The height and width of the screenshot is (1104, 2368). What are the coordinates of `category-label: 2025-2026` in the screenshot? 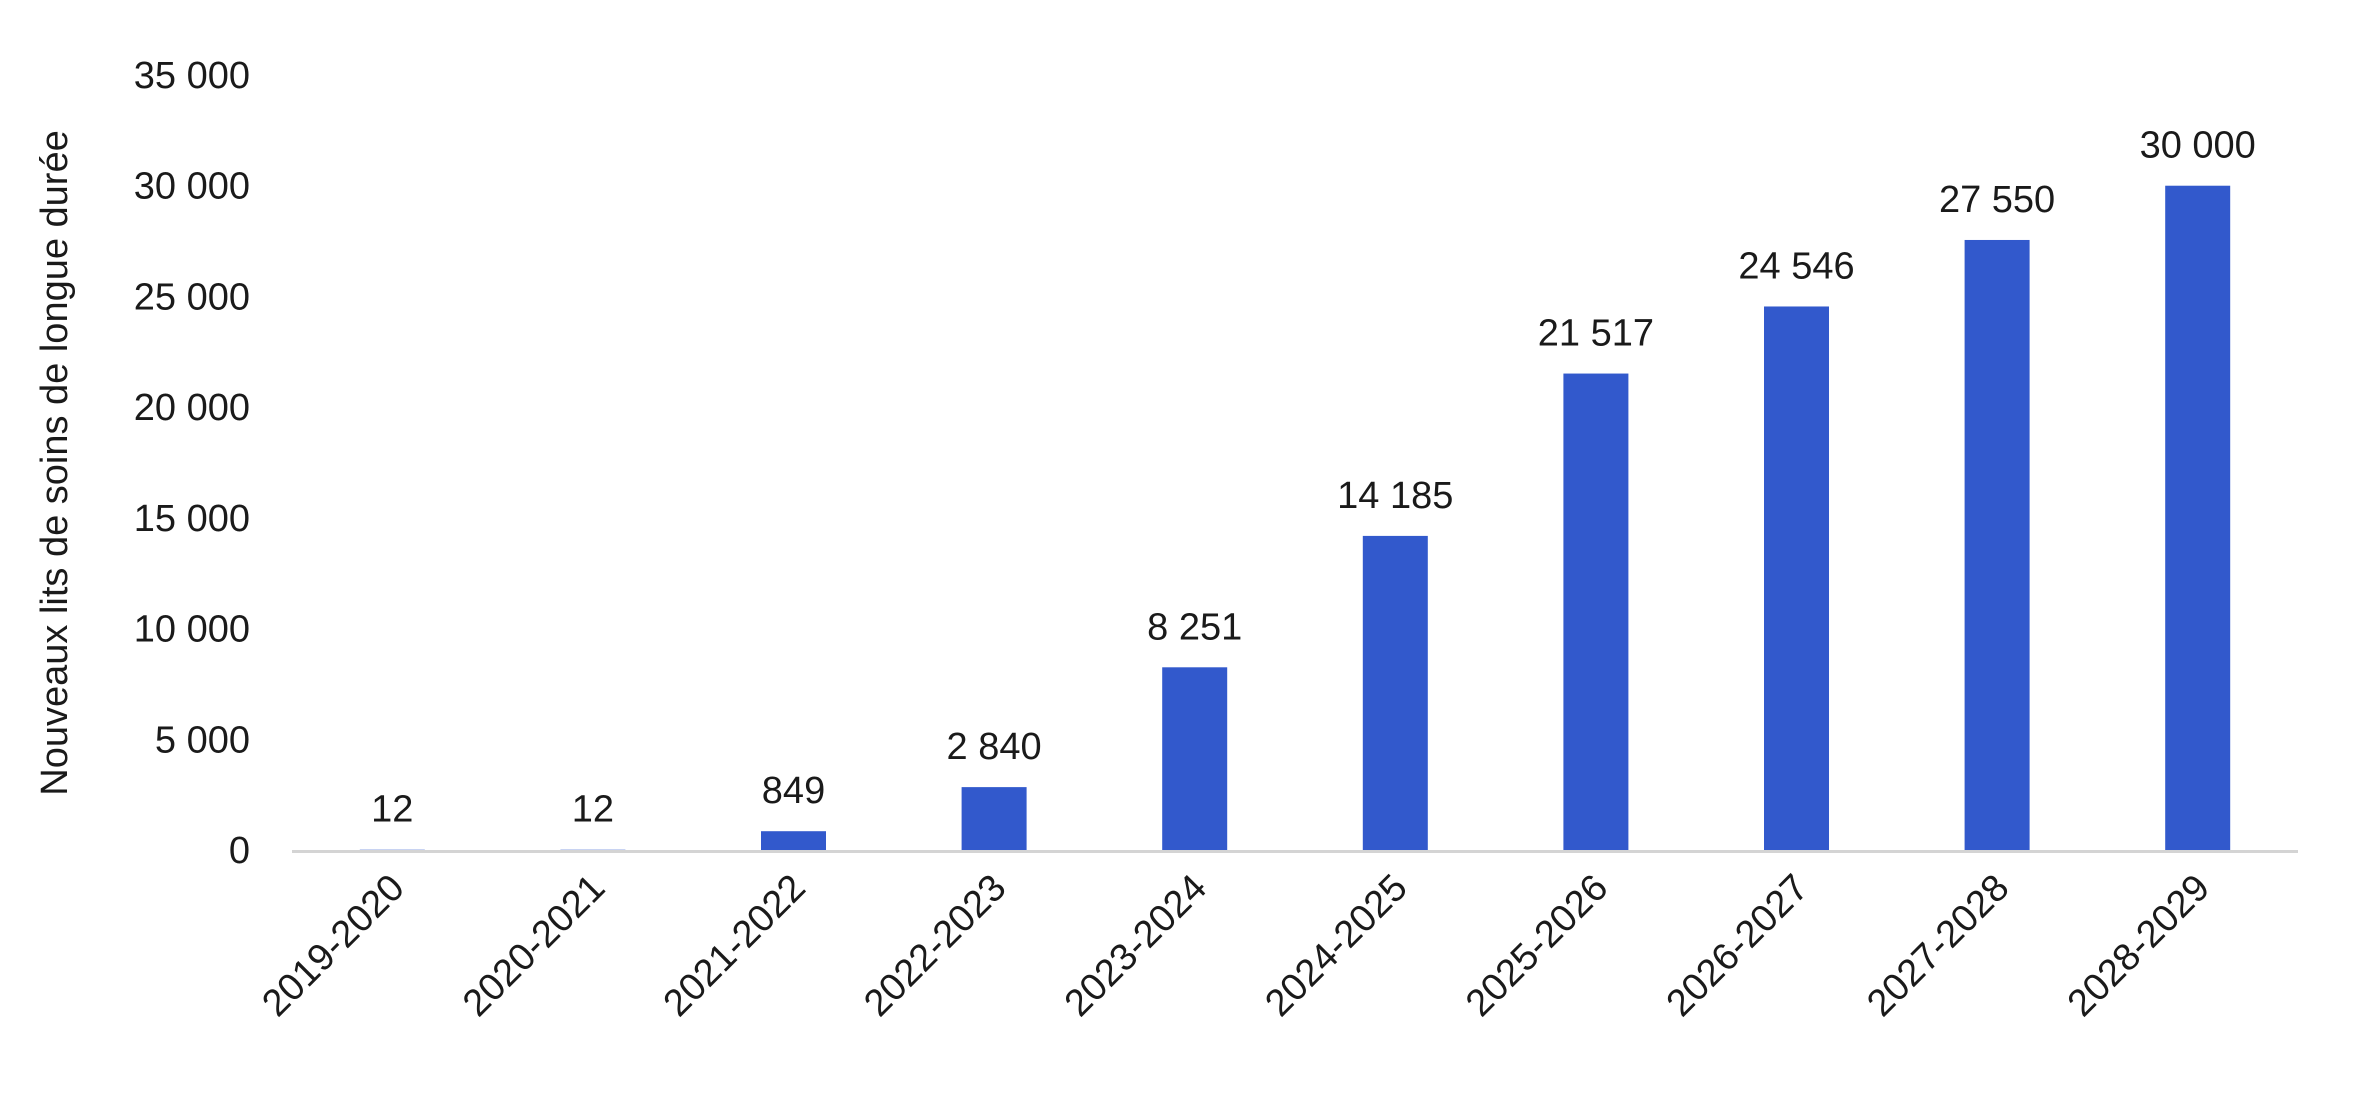 It's located at (1537, 946).